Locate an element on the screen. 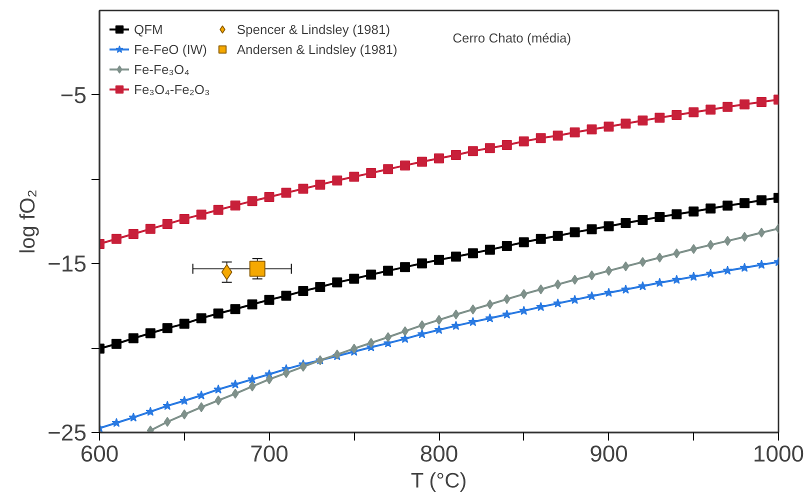  legend-label: Fe₃O₄-Fe₂O₃ is located at coordinates (172, 89).